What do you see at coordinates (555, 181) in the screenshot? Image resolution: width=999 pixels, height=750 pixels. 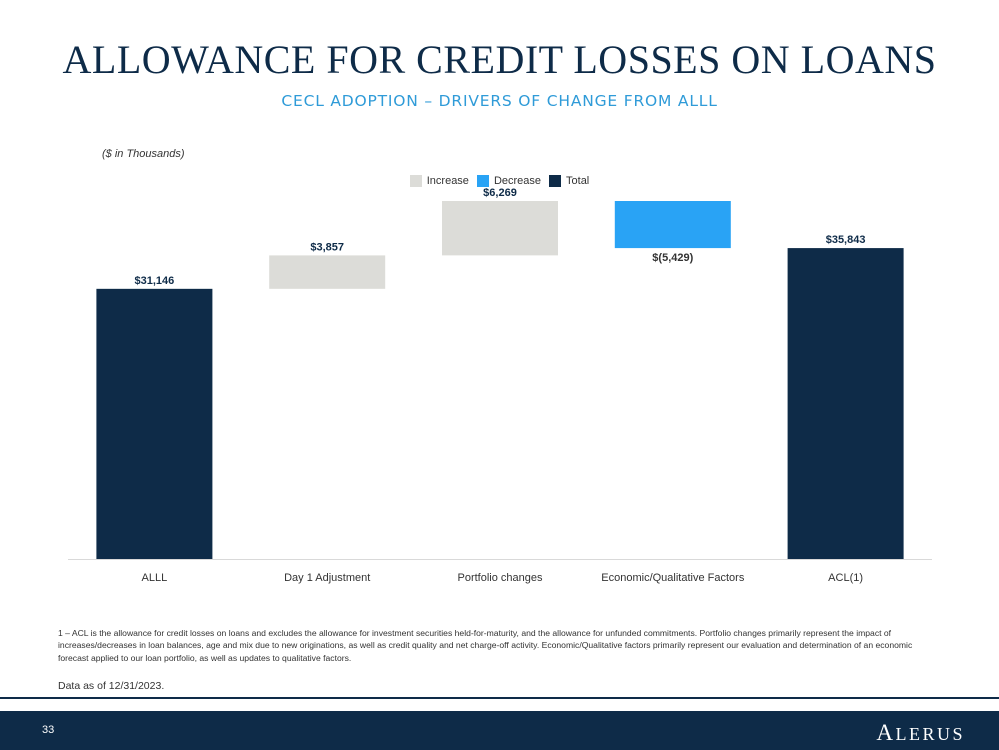 I see `legend-swatch-total` at bounding box center [555, 181].